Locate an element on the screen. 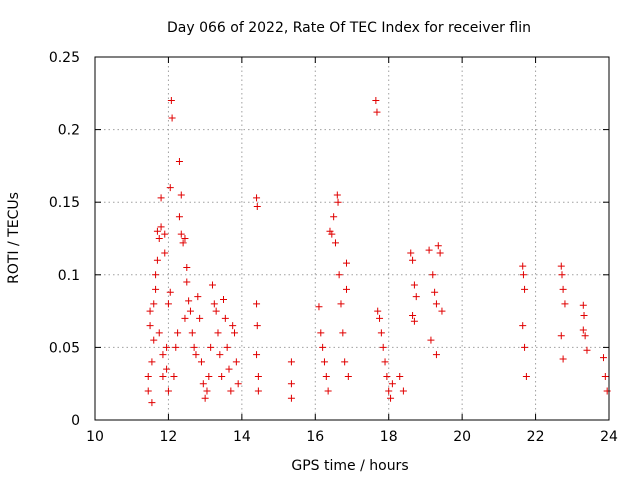  y-tick-label: 0.05 is located at coordinates (64, 348).